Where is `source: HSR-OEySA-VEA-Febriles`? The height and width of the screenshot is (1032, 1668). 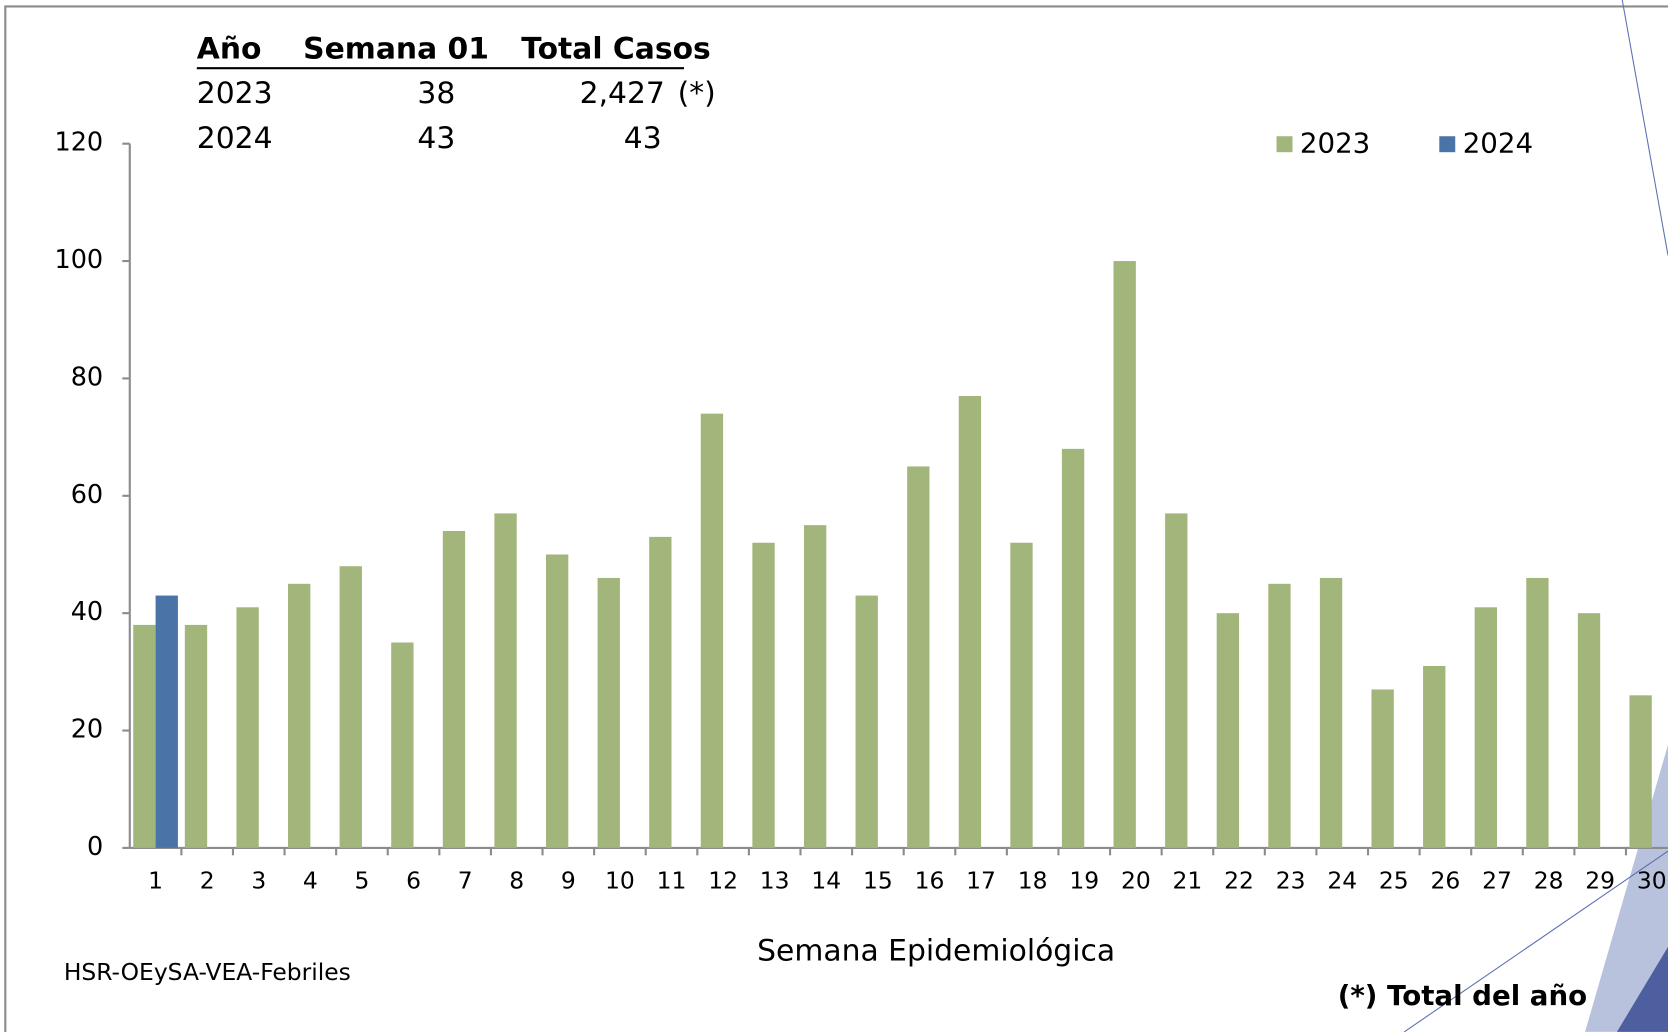
source: HSR-OEySA-VEA-Febriles is located at coordinates (207, 972).